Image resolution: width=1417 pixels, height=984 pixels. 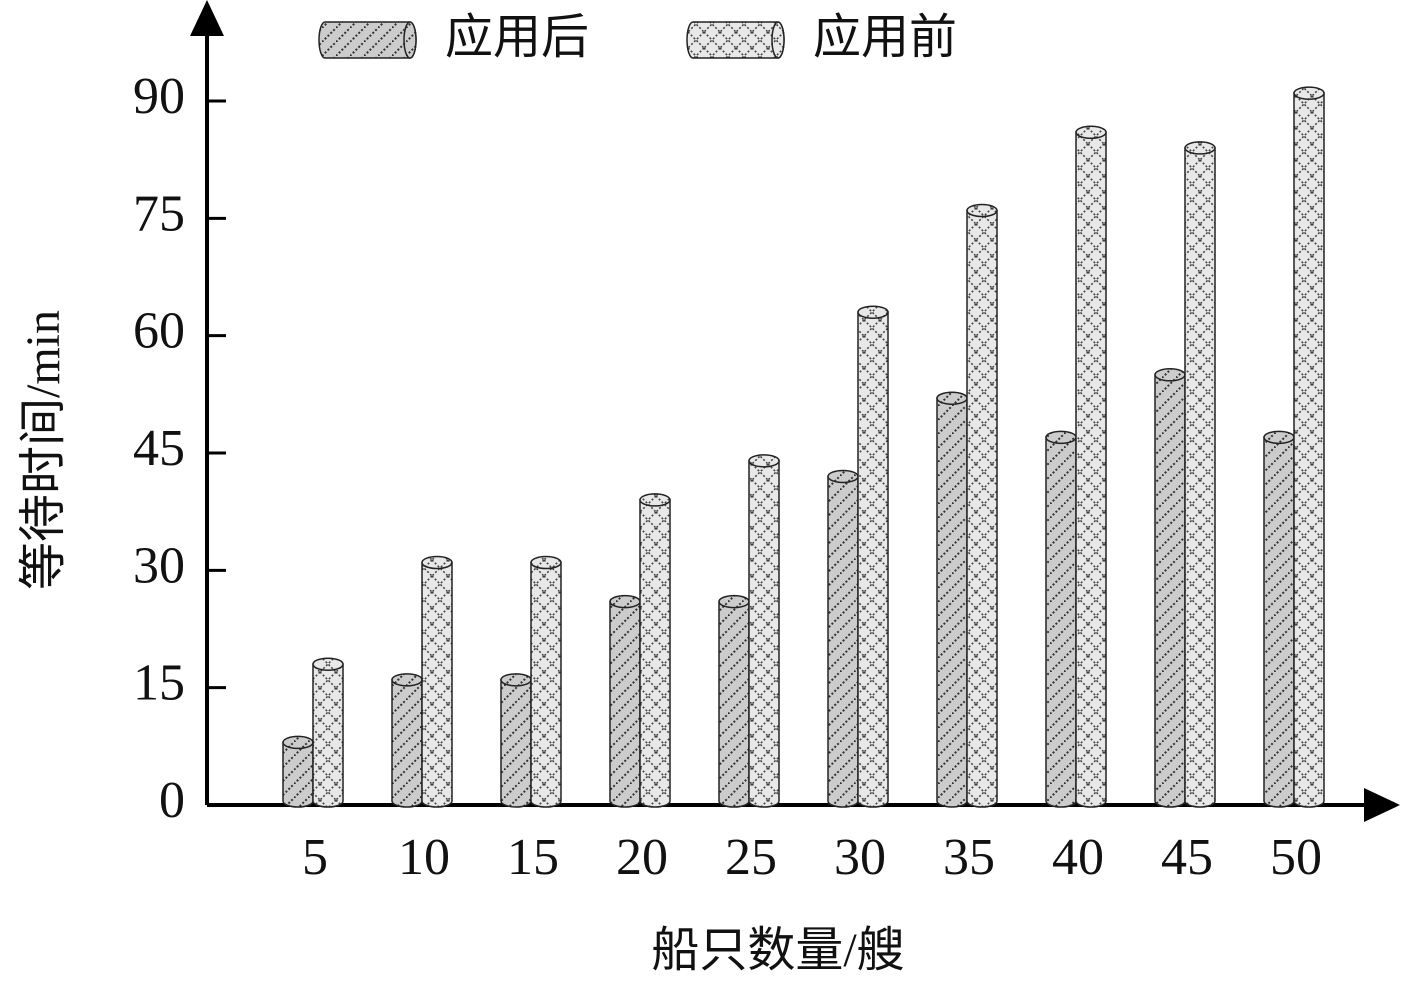 I want to click on y-tick-label: 75, so click(x=159, y=213).